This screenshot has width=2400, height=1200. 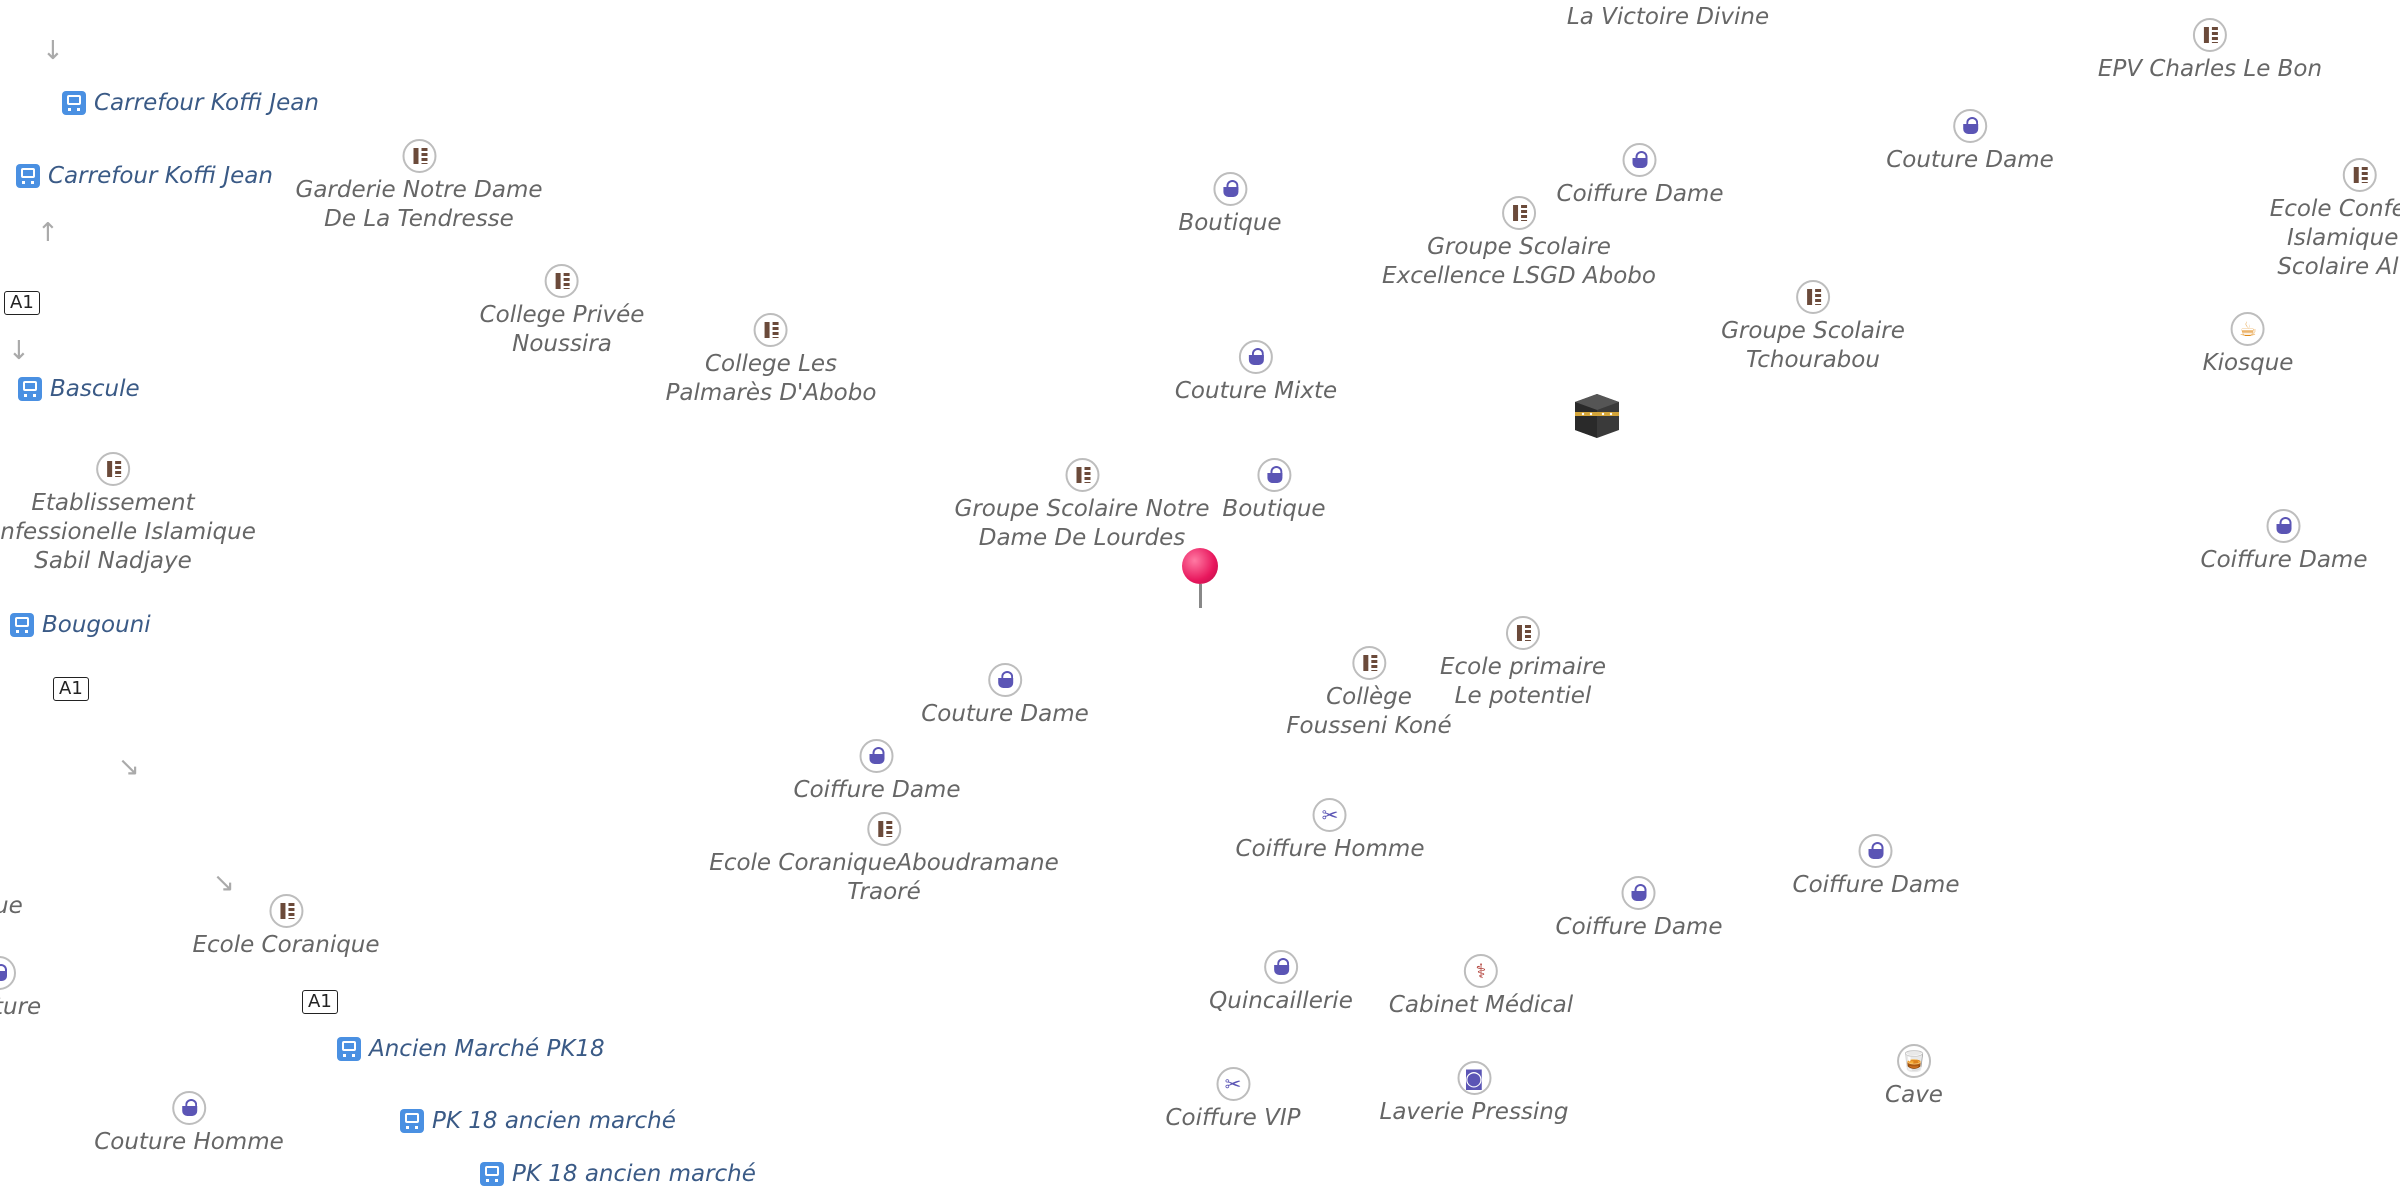 What do you see at coordinates (1914, 1095) in the screenshot?
I see `poi-label: Cave` at bounding box center [1914, 1095].